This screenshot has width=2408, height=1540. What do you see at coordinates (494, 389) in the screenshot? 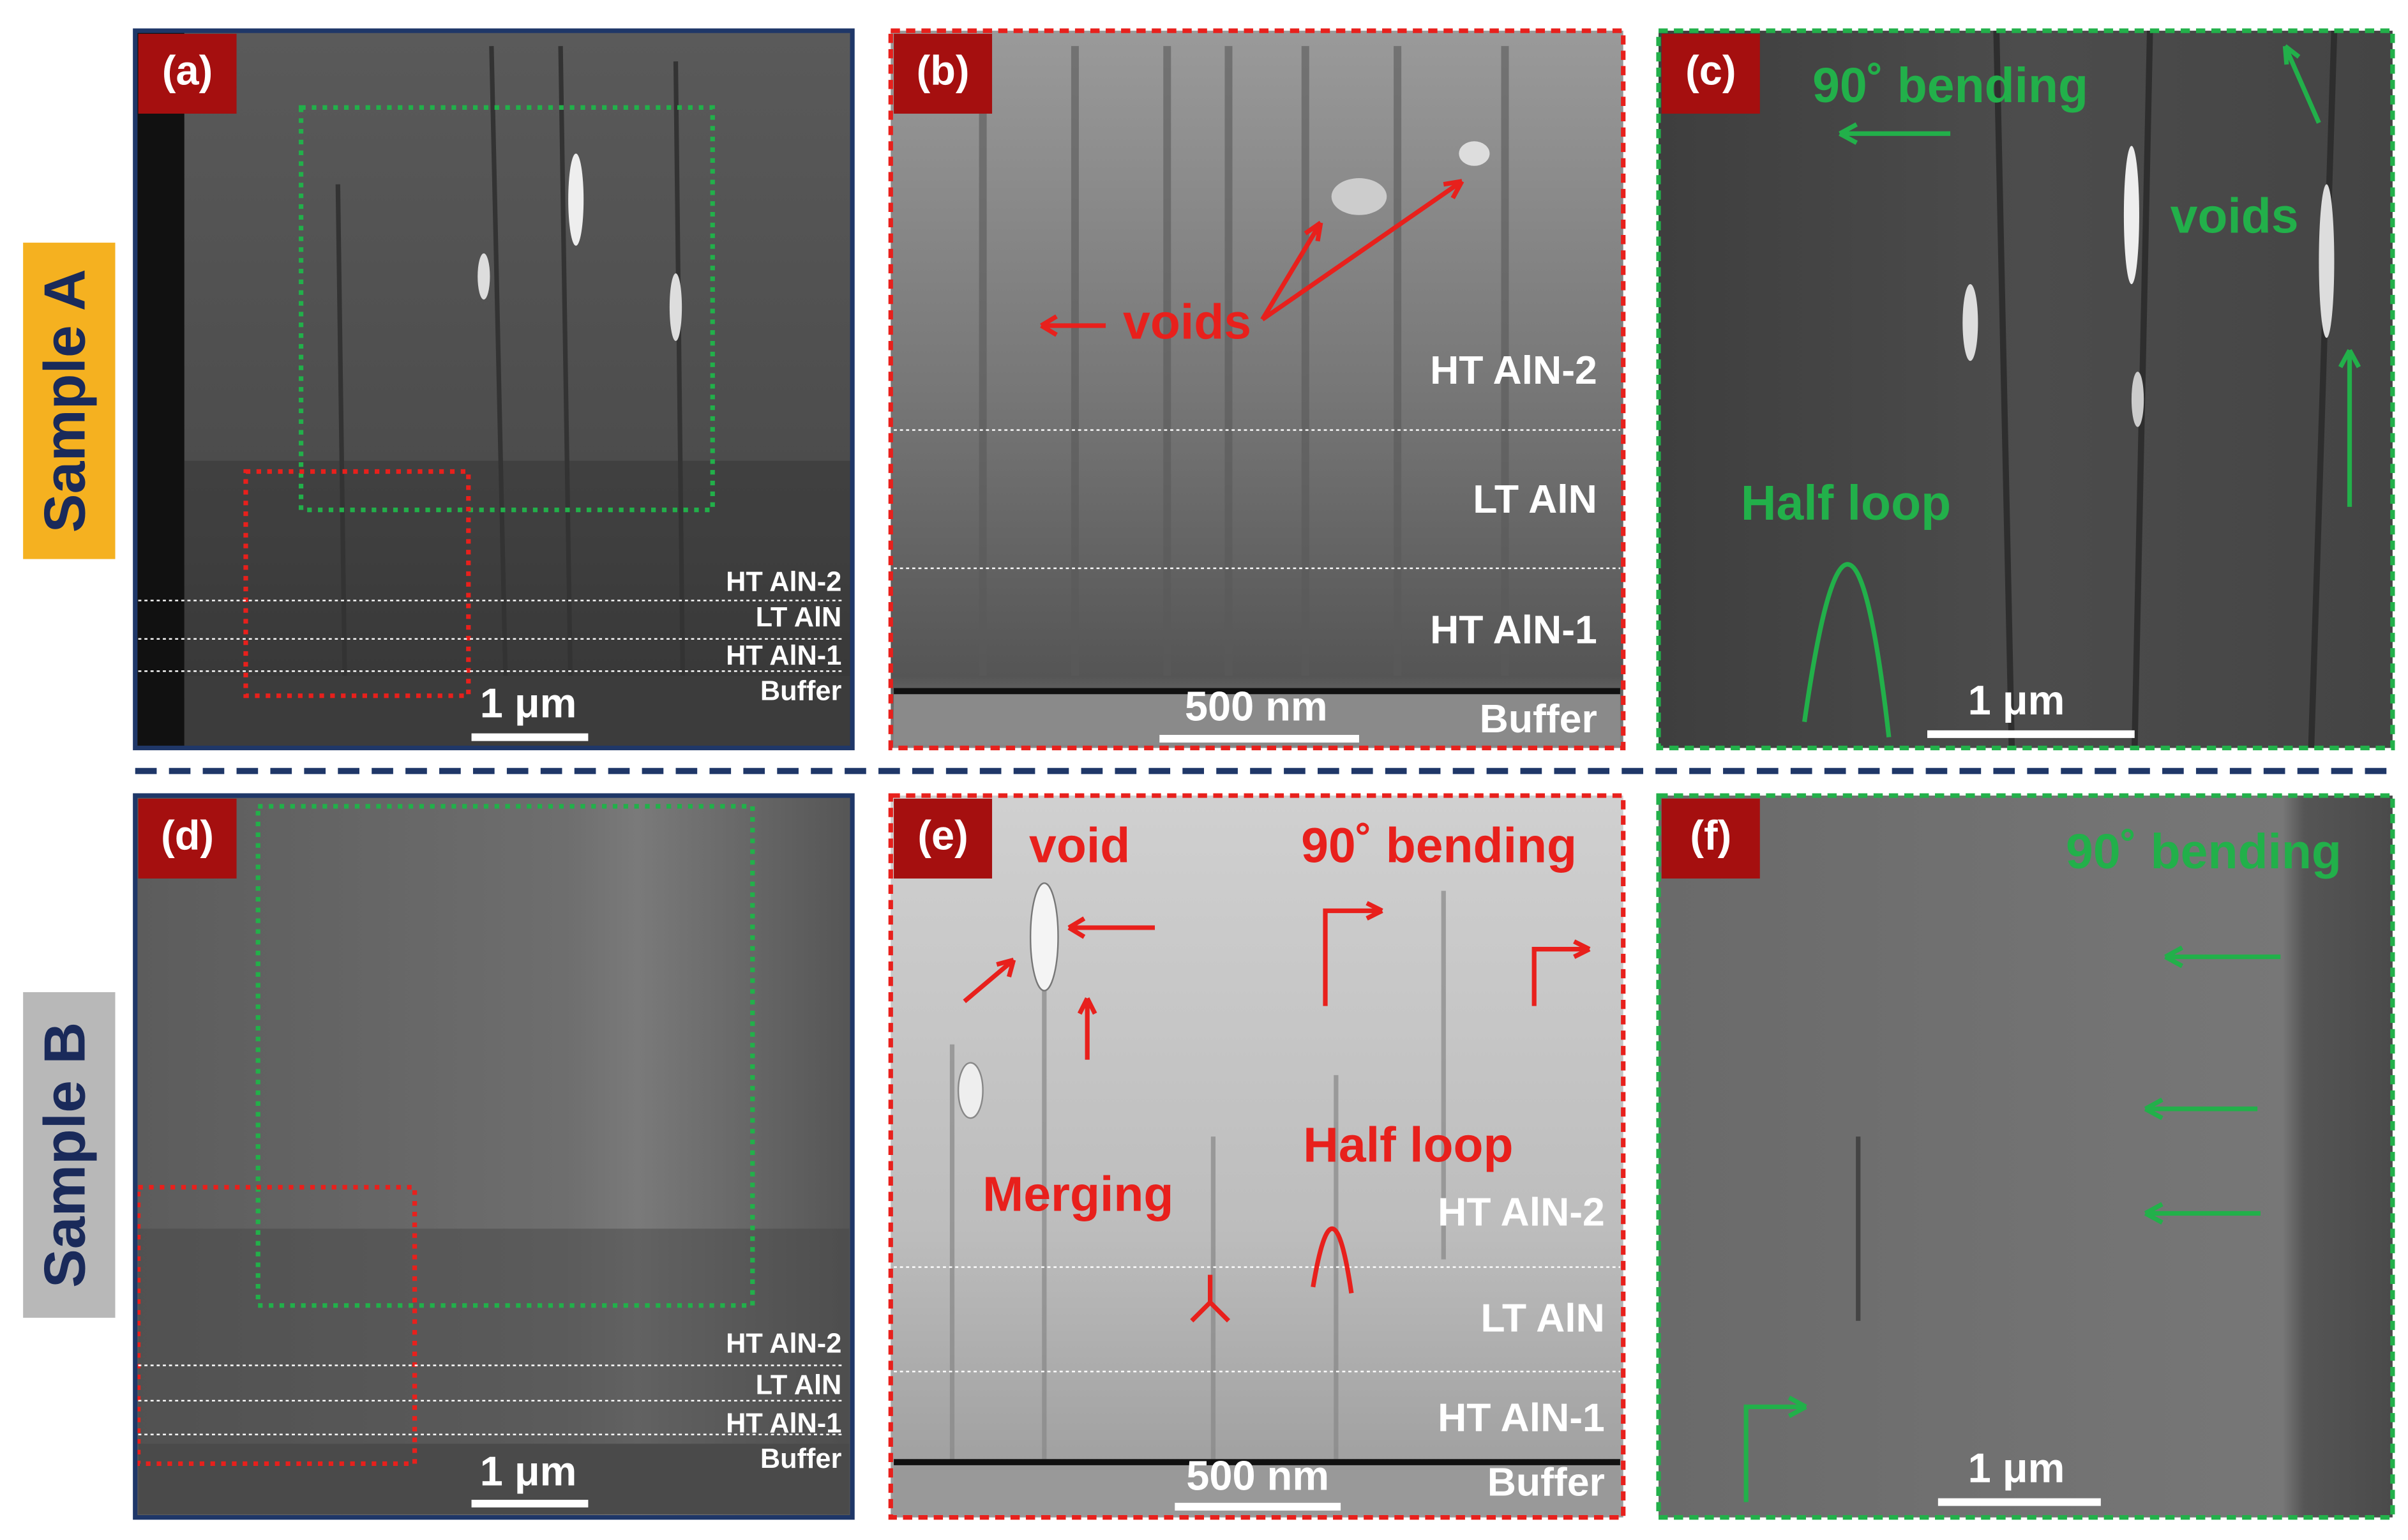
I see `panel-a: HT AlN-2 LT AlN HT AlN-1 Buffer 1 μm (a)` at bounding box center [494, 389].